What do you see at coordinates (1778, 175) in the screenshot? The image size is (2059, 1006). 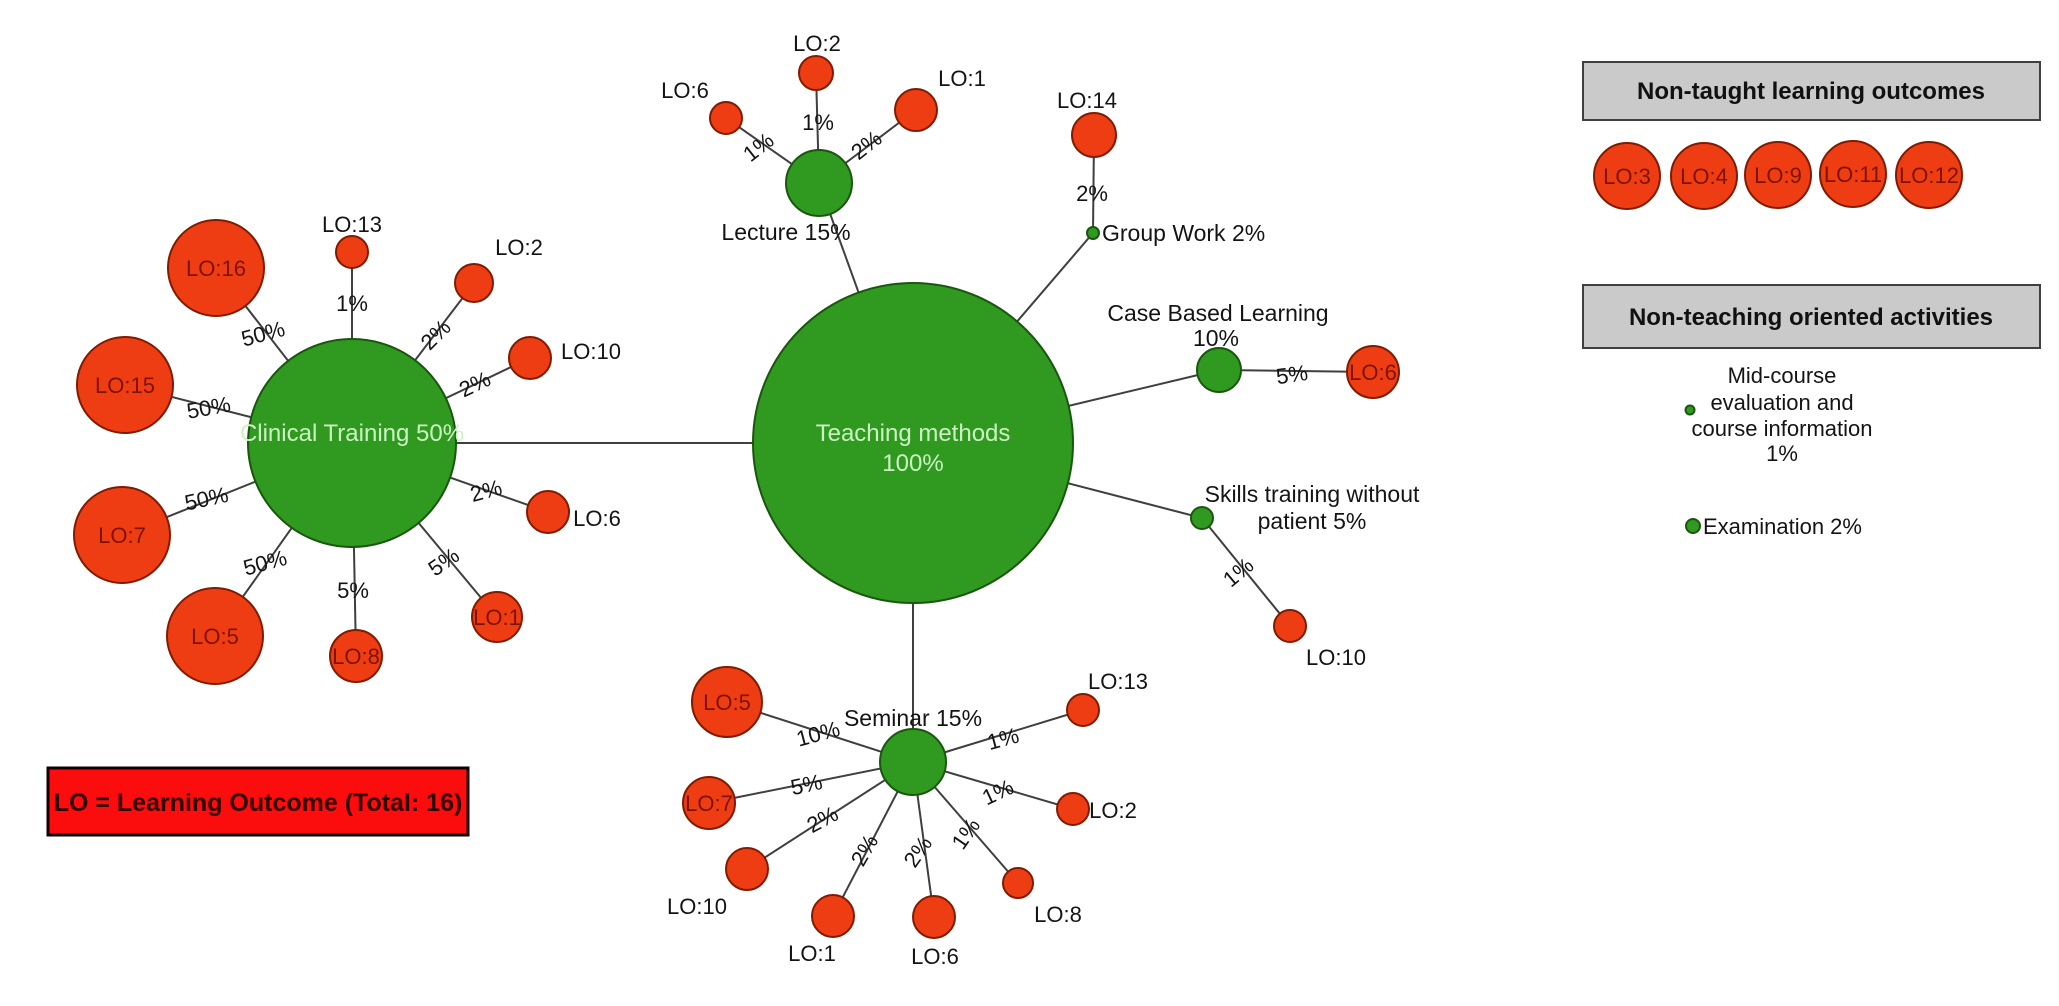 I see `lo-label-nontaught-lo9: LO:9` at bounding box center [1778, 175].